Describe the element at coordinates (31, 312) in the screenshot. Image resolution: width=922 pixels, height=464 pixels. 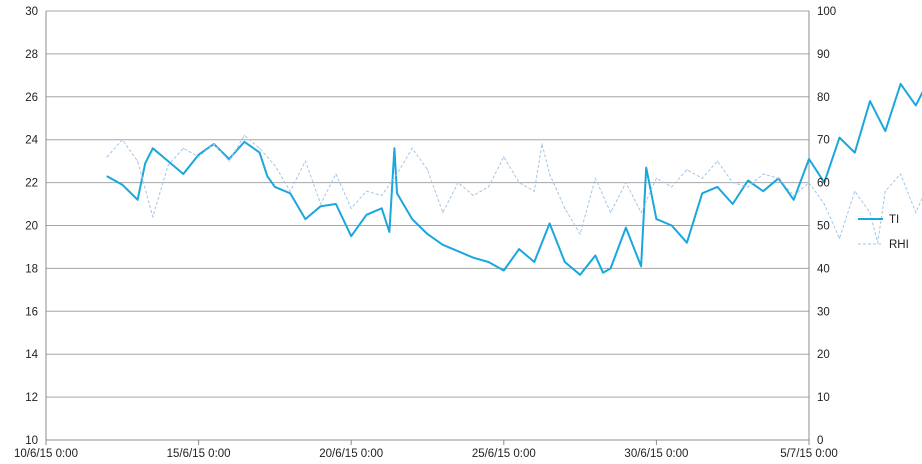
I see `y-left-tick-label: 16` at that location.